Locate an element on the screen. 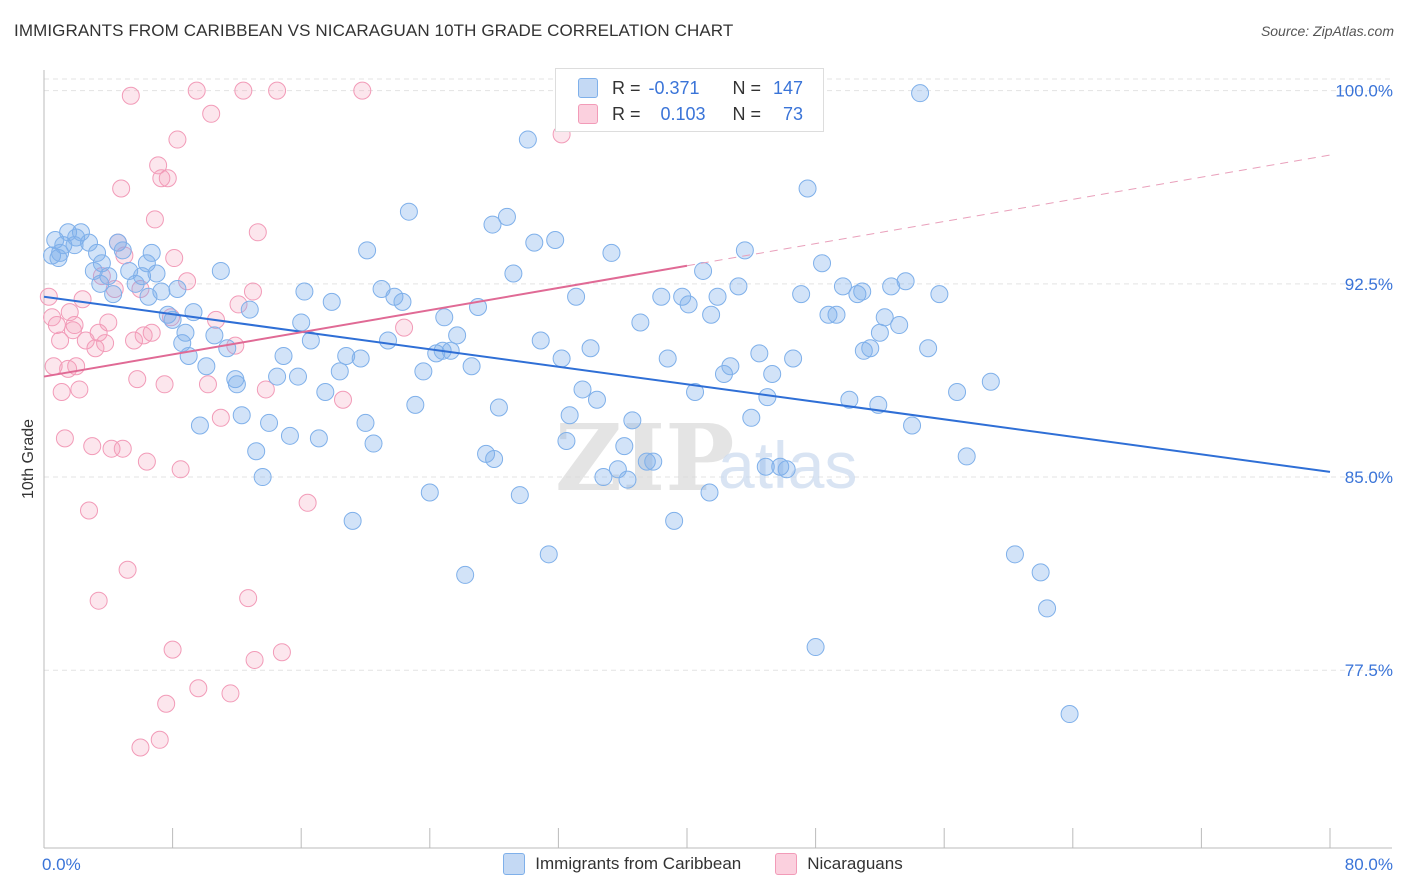  n-label: N = is located at coordinates (747, 87).